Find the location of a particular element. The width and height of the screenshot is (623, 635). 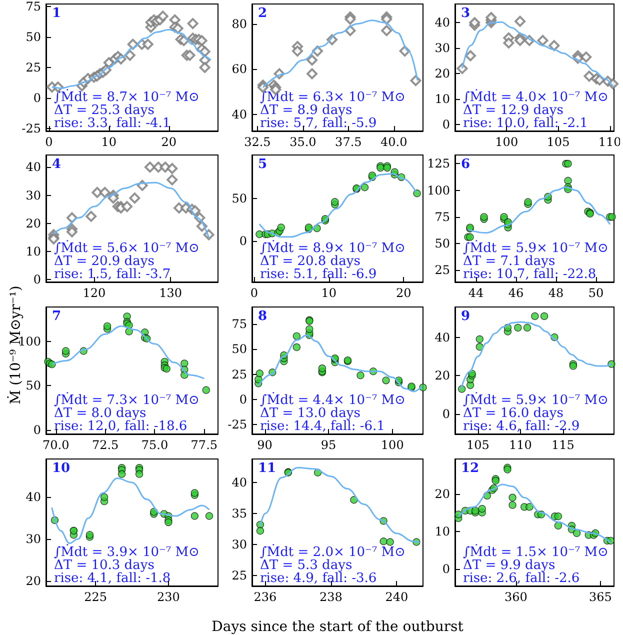

annotation: rise: 10.0, fall: -2.1 is located at coordinates (525, 123).